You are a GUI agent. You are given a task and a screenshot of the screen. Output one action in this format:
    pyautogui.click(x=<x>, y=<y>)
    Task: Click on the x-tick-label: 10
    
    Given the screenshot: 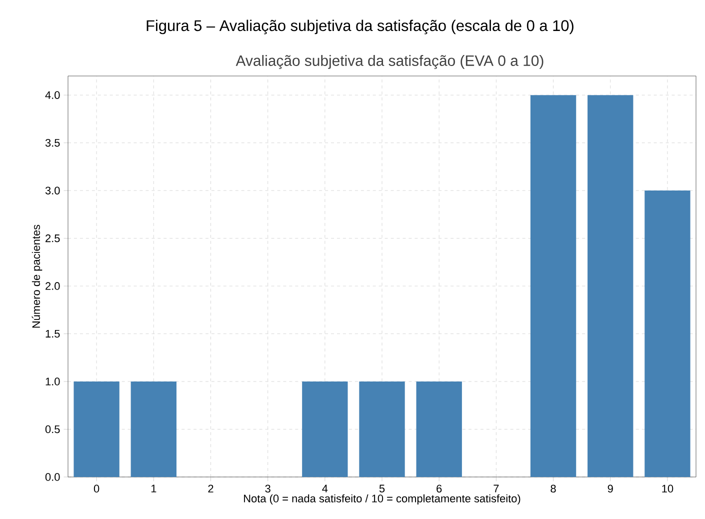 What is the action you would take?
    pyautogui.click(x=668, y=488)
    